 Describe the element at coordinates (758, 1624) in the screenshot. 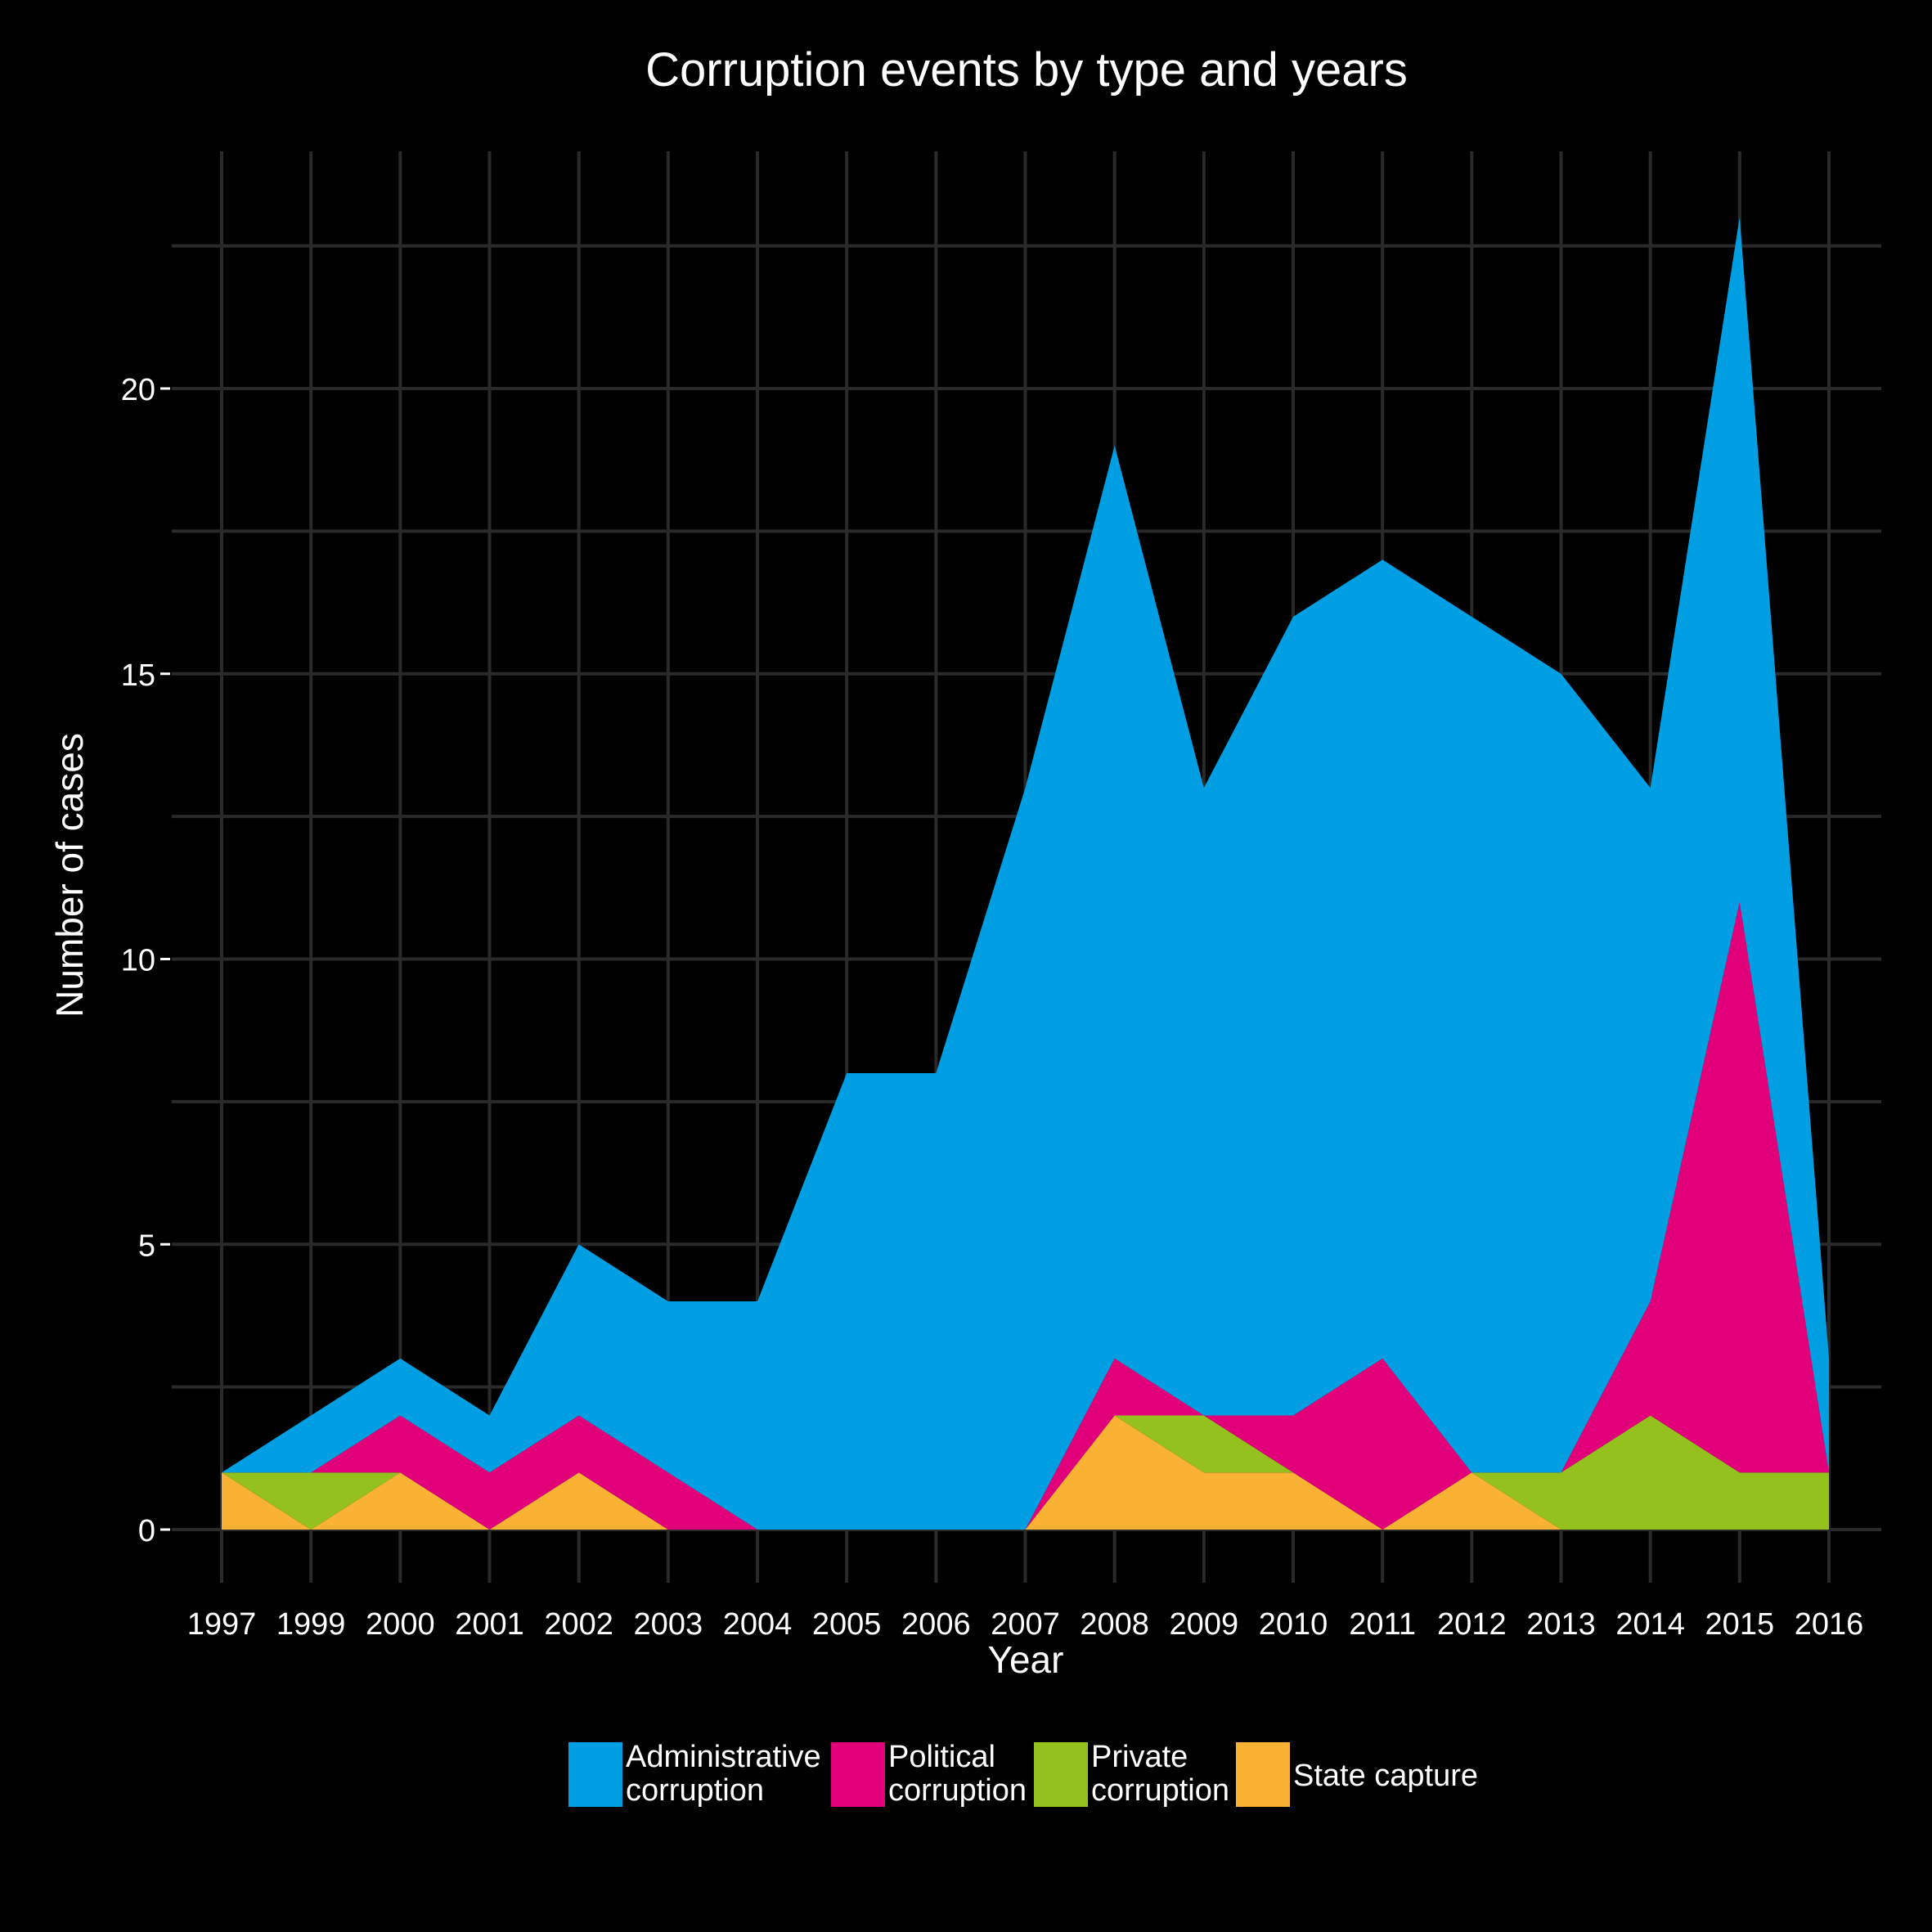

I see `x-tick-label: 2004` at that location.